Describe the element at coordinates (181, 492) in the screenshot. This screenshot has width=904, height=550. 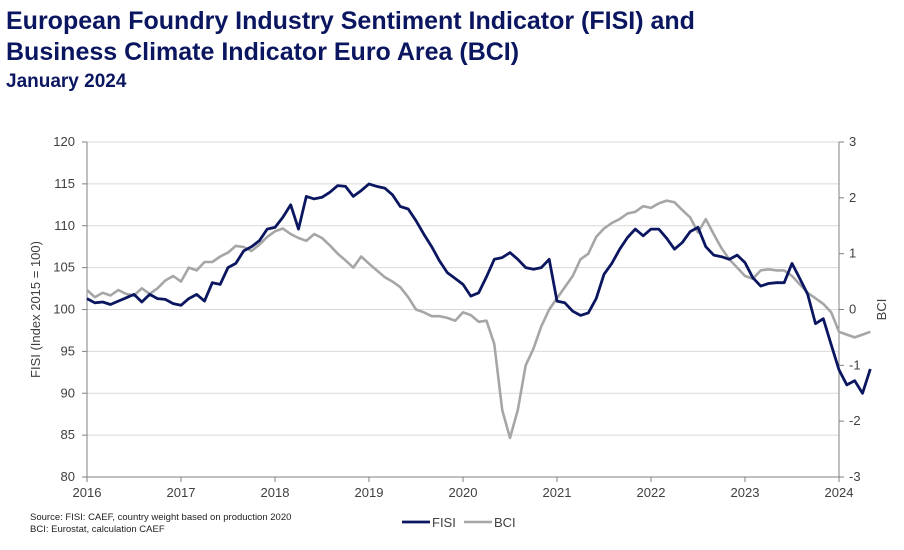
I see `x-tick-label: 2017` at that location.